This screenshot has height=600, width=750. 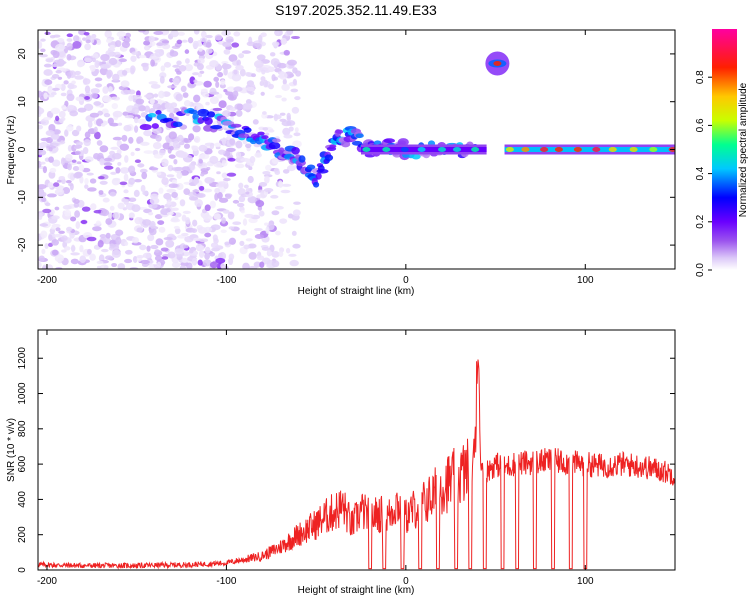 I want to click on y-tick-label: 10, so click(x=22, y=102).